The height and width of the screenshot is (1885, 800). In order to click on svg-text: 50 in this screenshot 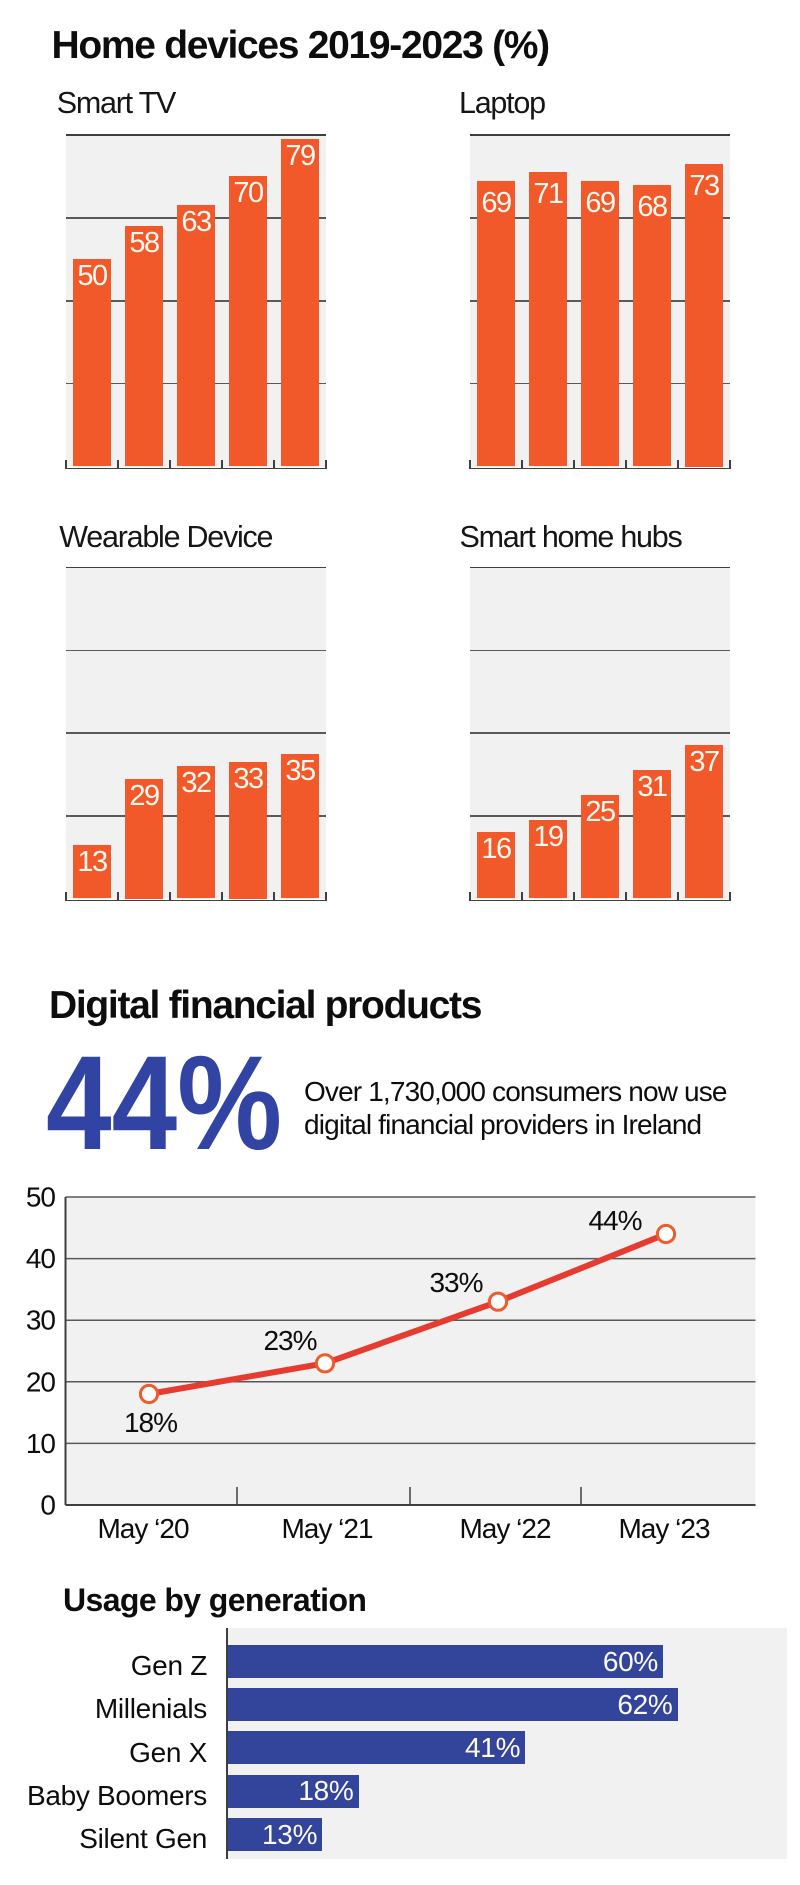, I will do `click(41, 1197)`.